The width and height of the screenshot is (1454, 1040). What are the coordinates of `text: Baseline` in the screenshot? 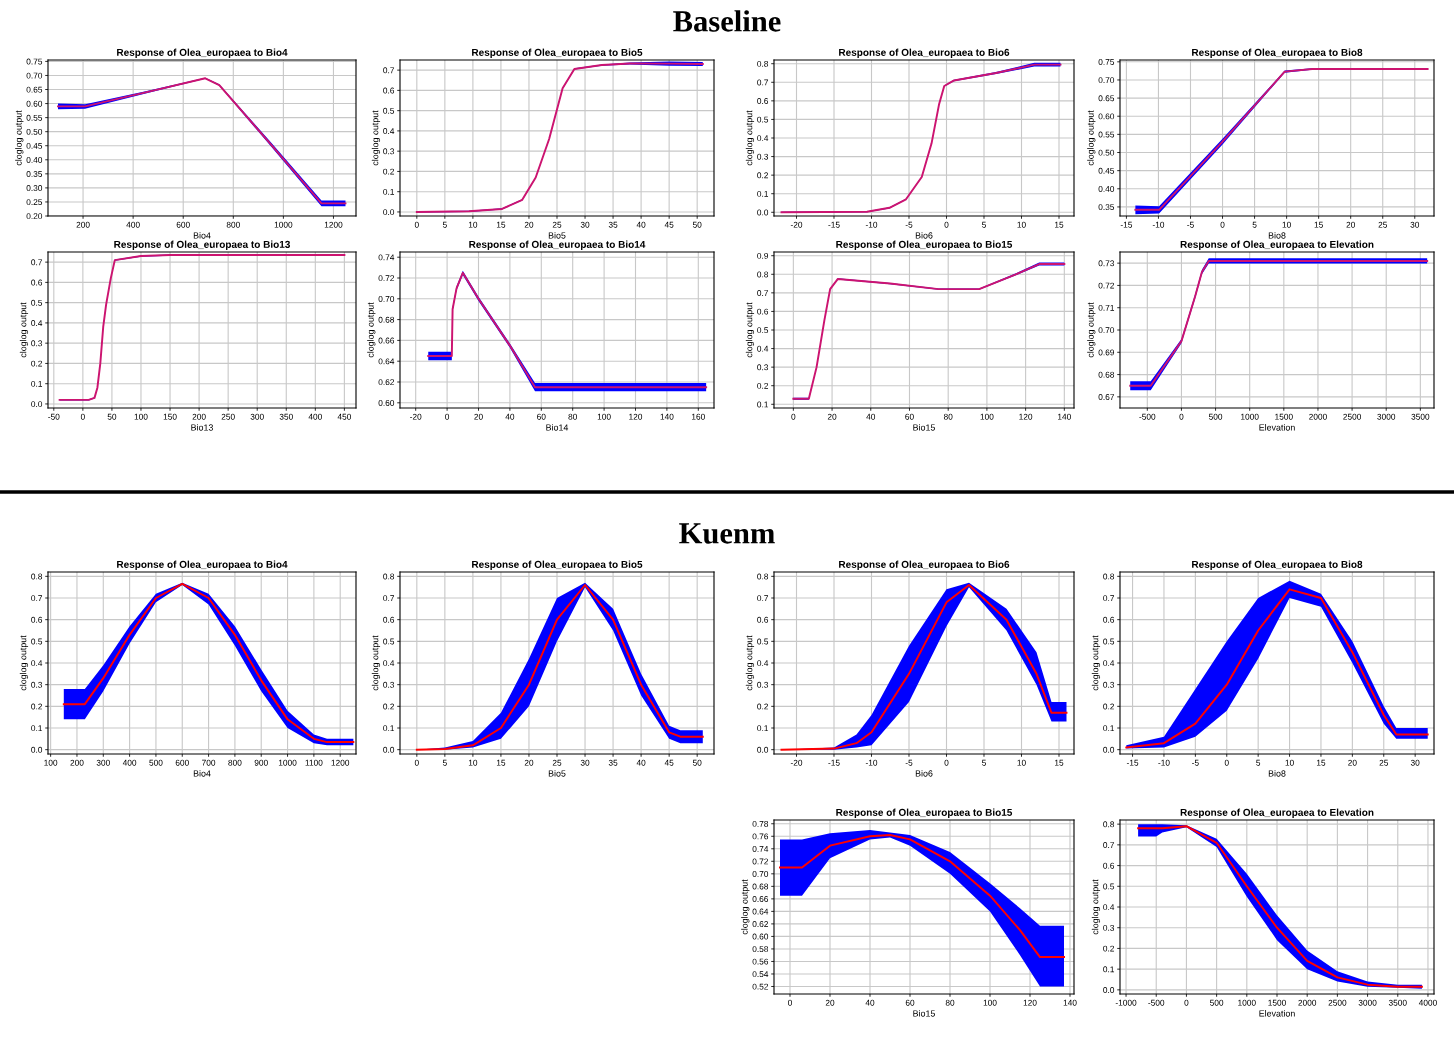 It's located at (727, 21).